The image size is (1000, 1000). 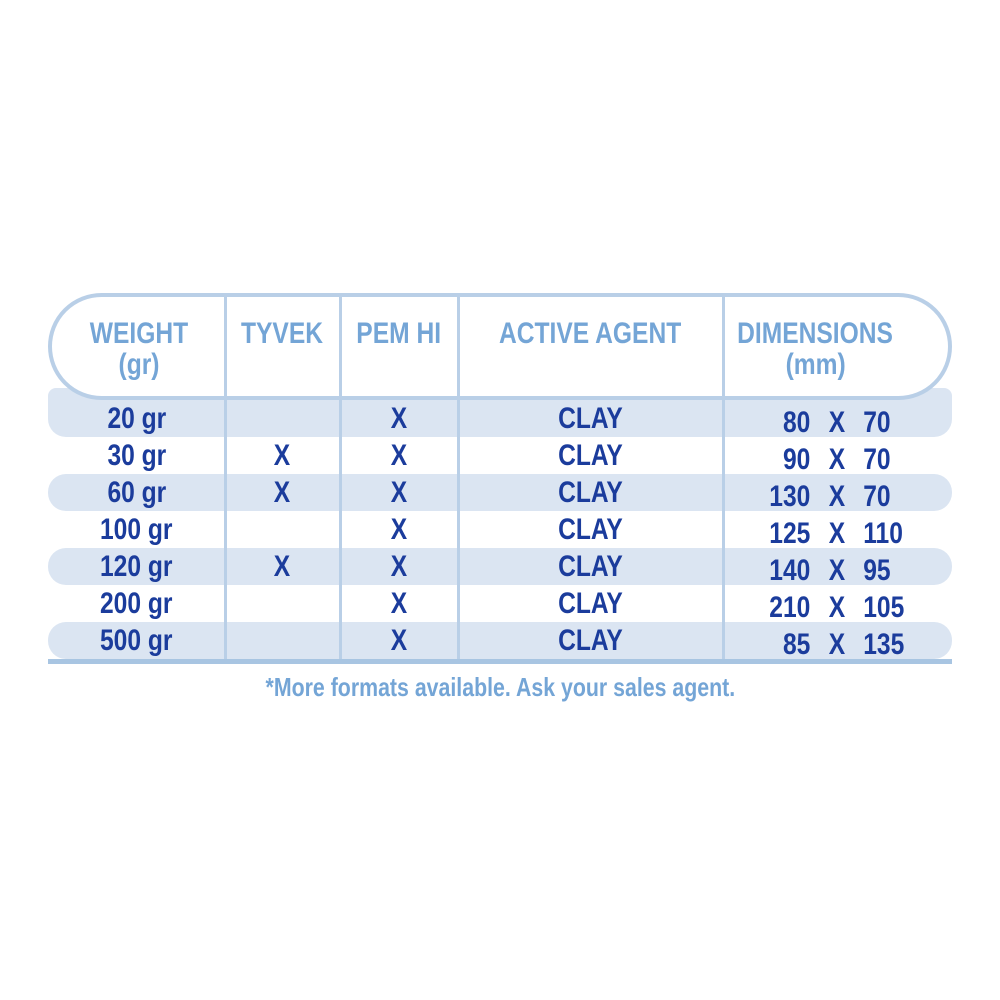 I want to click on weight-cell: 30 gr, so click(x=136, y=455).